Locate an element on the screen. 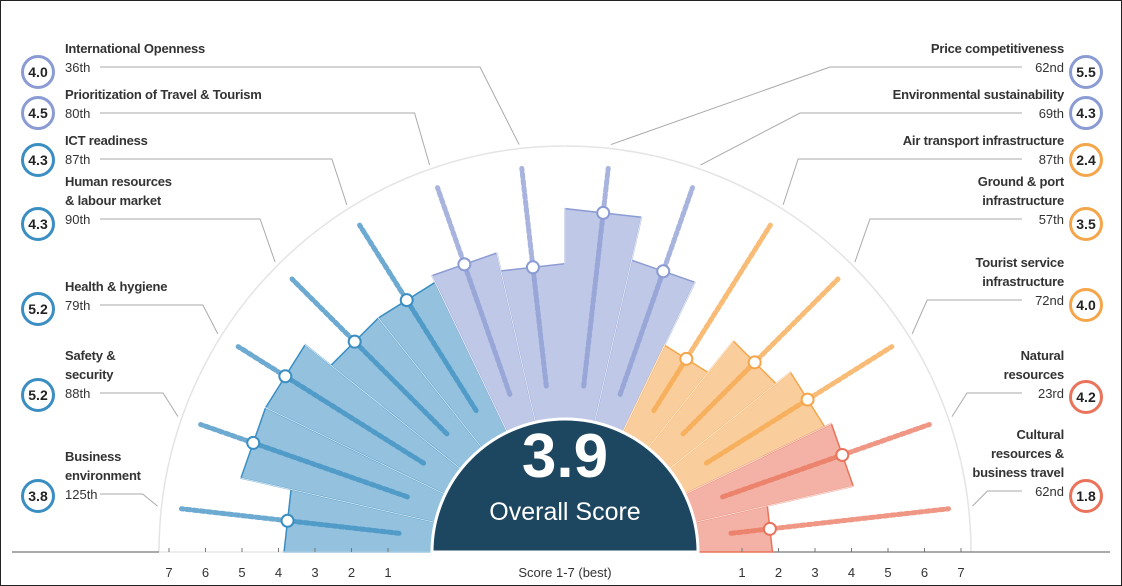  pillar-name: Environmental sustainability is located at coordinates (978, 94).